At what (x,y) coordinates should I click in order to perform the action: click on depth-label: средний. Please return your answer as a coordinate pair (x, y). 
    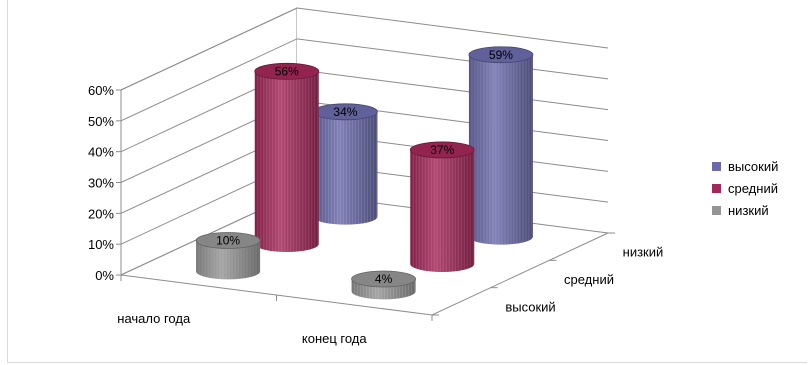
    Looking at the image, I should click on (589, 279).